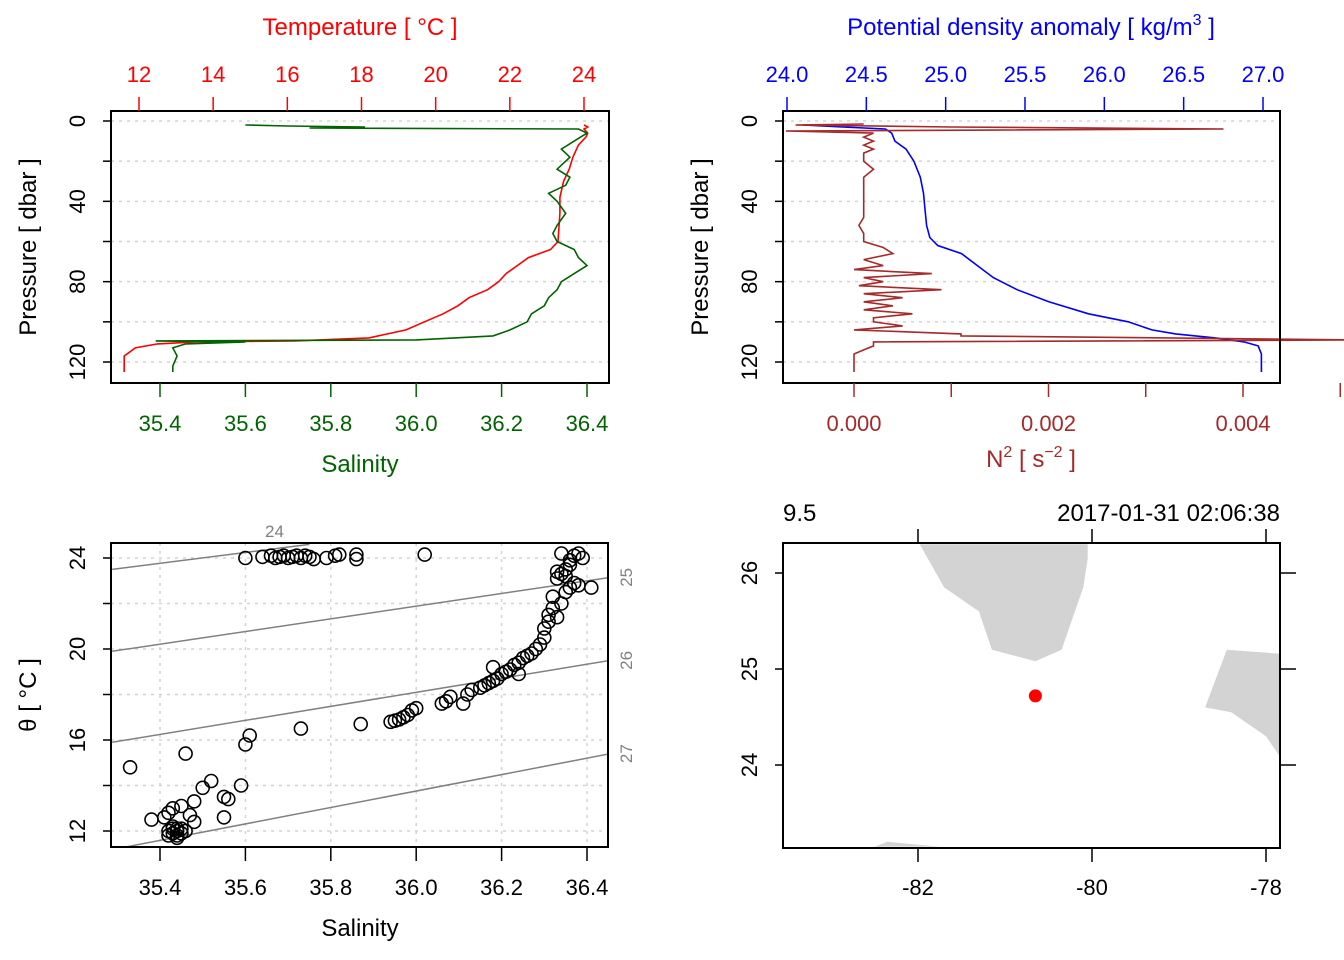 The height and width of the screenshot is (960, 1344). What do you see at coordinates (1242, 423) in the screenshot?
I see `p2-bottom-tick-label: 0.004` at bounding box center [1242, 423].